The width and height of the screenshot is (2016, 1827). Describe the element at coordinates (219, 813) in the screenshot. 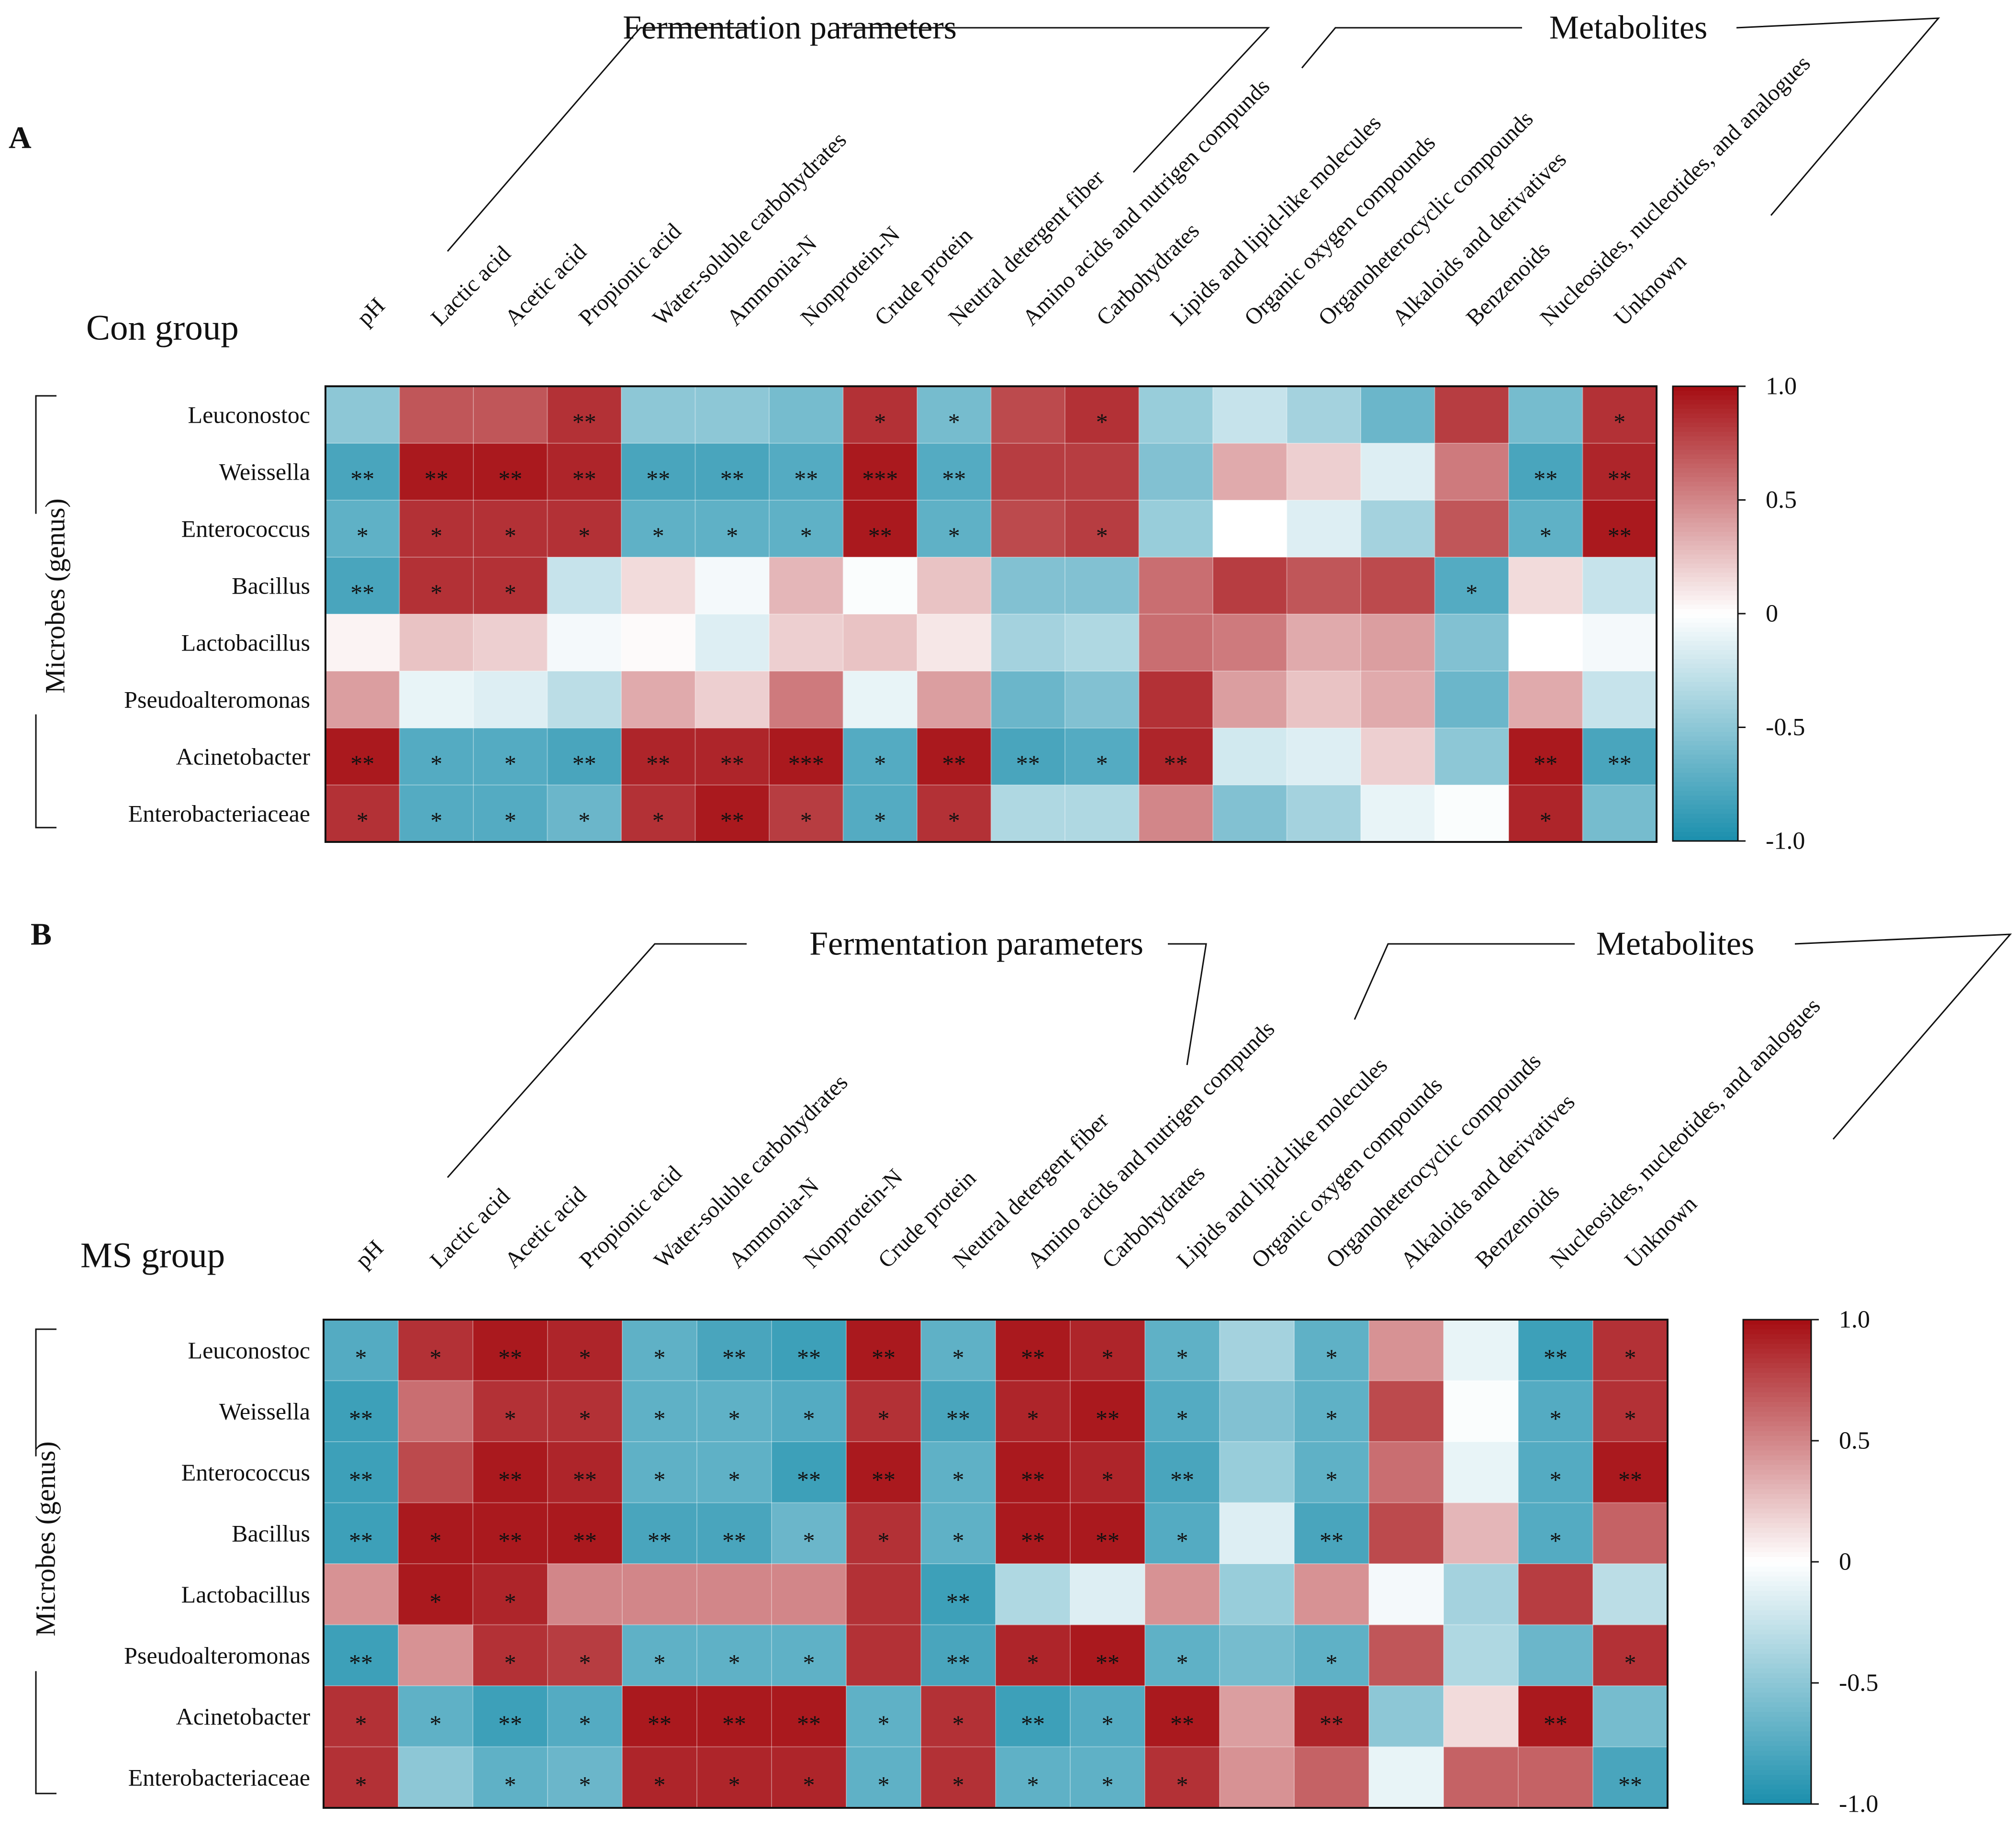

I see `row-label: Enterobacteriaceae` at that location.